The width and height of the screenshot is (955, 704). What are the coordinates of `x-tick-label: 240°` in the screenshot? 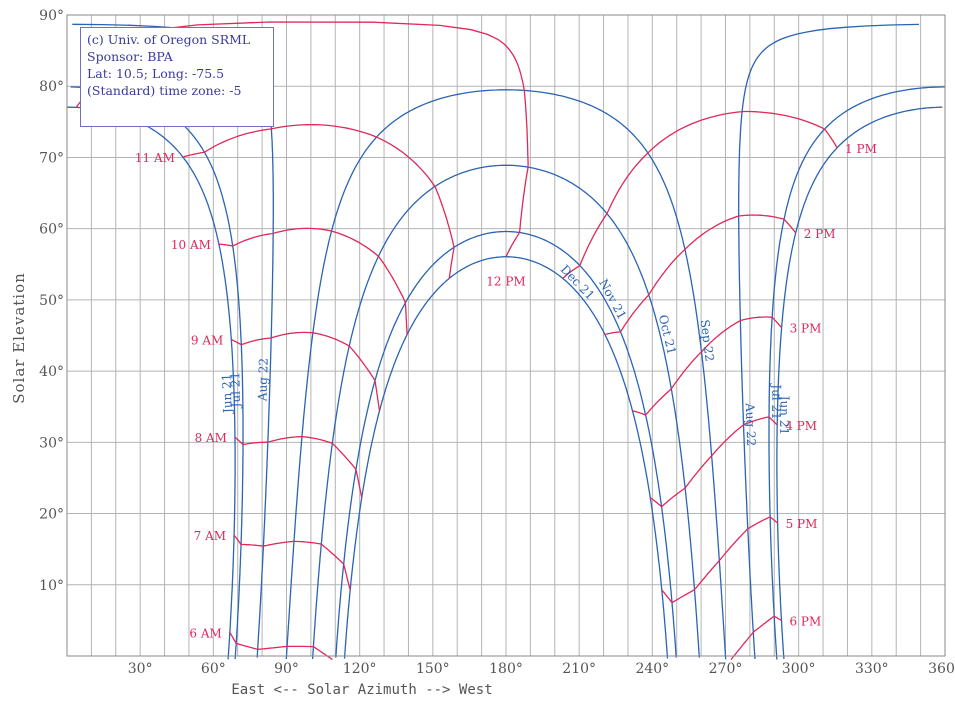 It's located at (652, 669).